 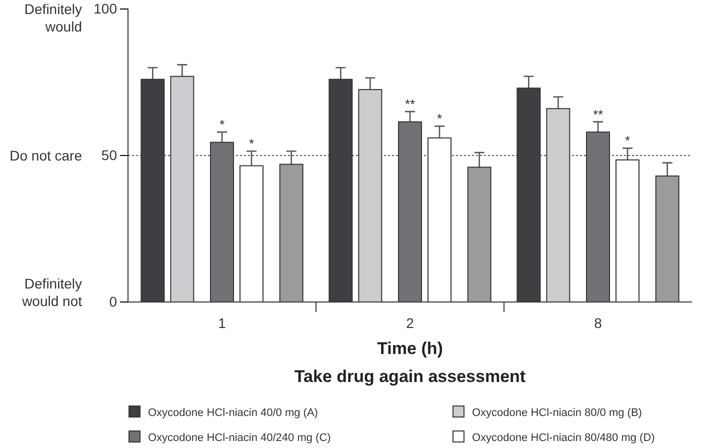 I want to click on legend-label: Oxycodone HCl-niacin 40/0 mg (A), so click(x=233, y=413).